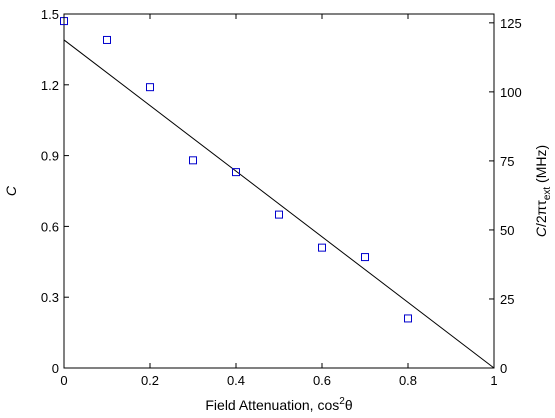 The height and width of the screenshot is (418, 555). What do you see at coordinates (507, 299) in the screenshot?
I see `y2-tick-label: 25` at bounding box center [507, 299].